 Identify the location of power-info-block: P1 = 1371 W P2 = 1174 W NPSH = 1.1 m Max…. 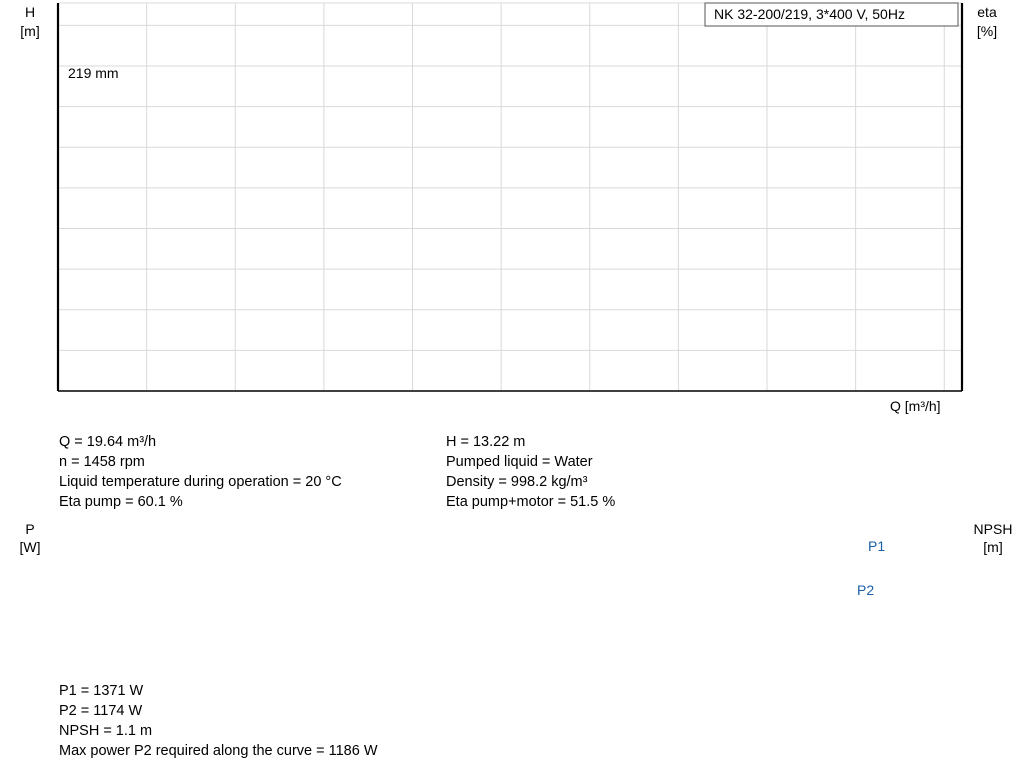
(218, 721).